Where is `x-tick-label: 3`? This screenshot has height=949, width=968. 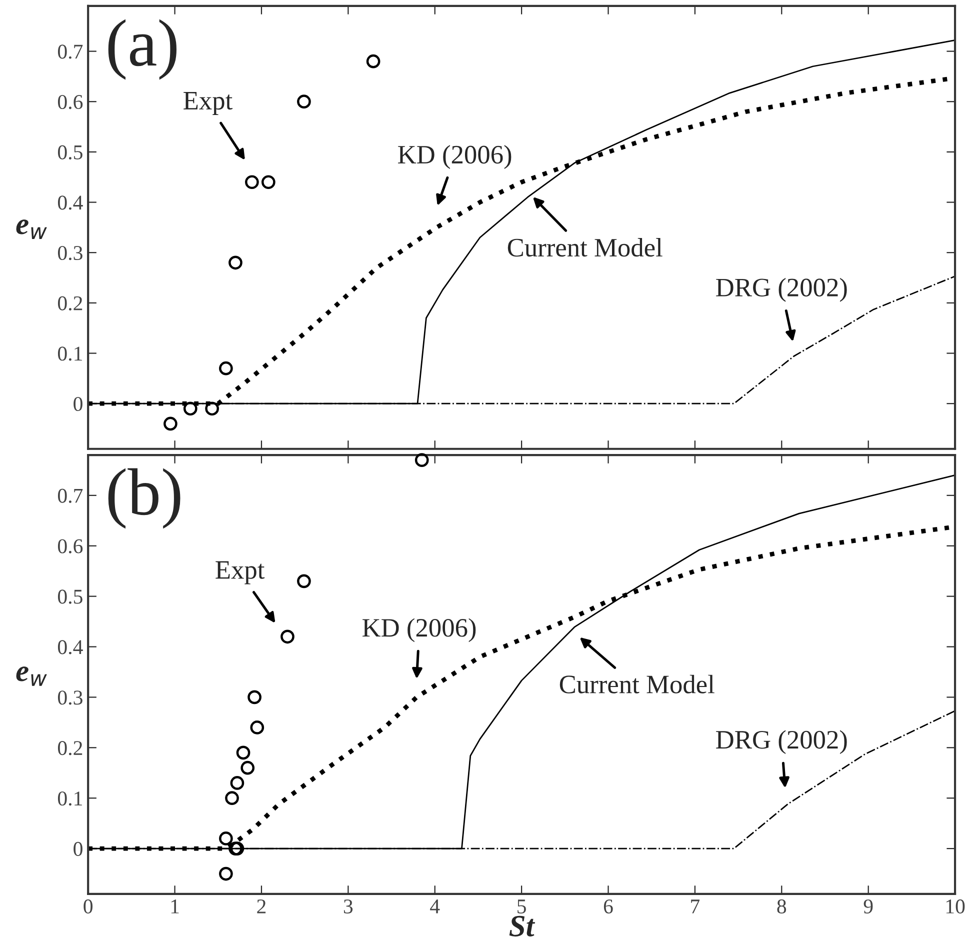
x-tick-label: 3 is located at coordinates (348, 906).